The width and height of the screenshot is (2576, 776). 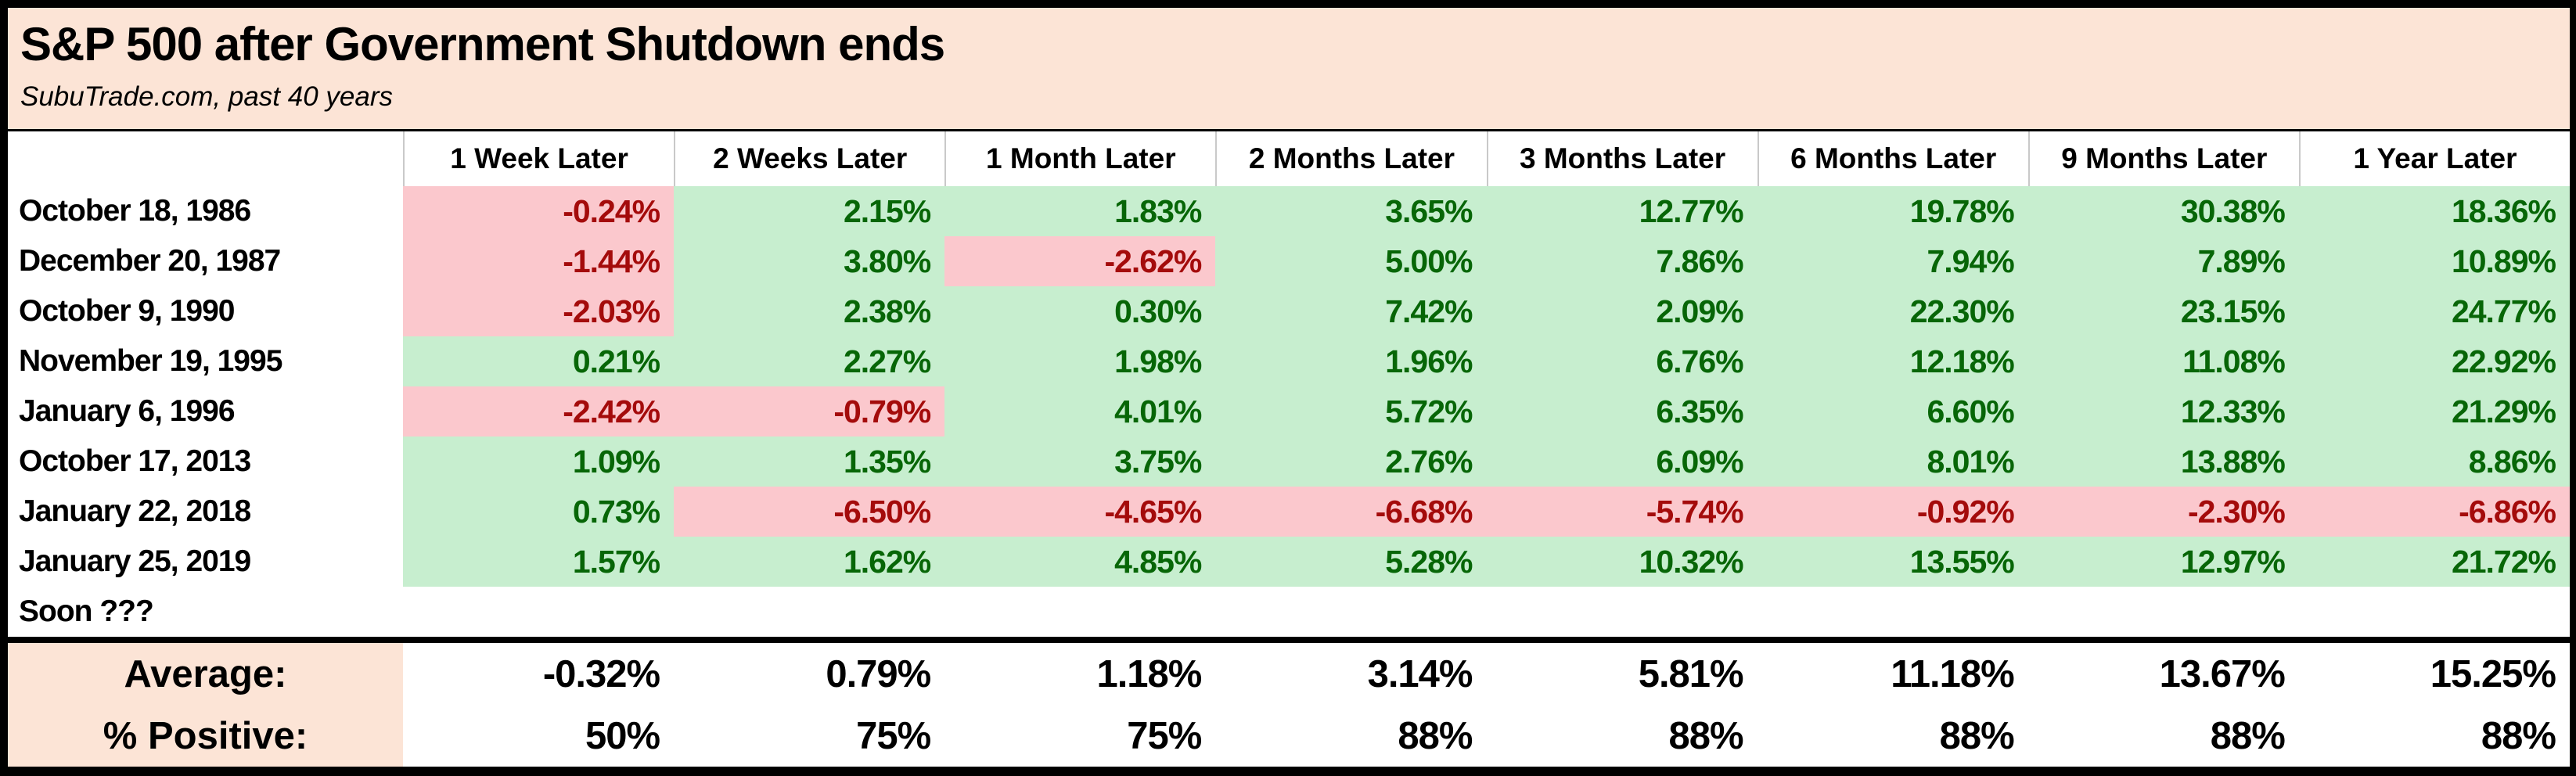 I want to click on table-cell: 13.88%, so click(x=2163, y=461).